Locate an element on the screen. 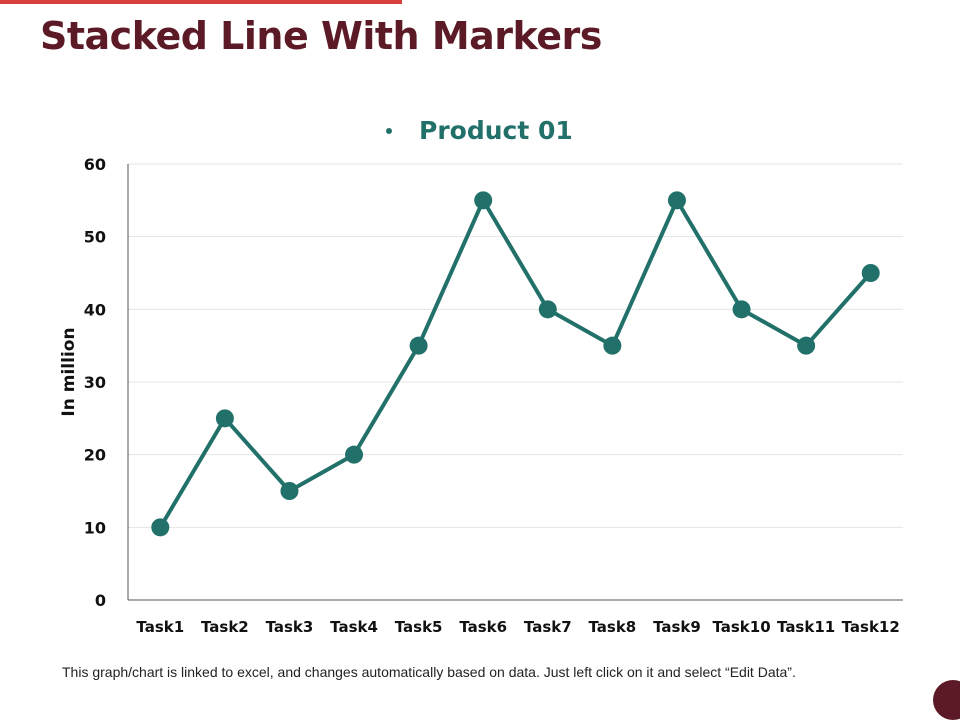 The height and width of the screenshot is (720, 960). y-tick-label: 0 is located at coordinates (100, 600).